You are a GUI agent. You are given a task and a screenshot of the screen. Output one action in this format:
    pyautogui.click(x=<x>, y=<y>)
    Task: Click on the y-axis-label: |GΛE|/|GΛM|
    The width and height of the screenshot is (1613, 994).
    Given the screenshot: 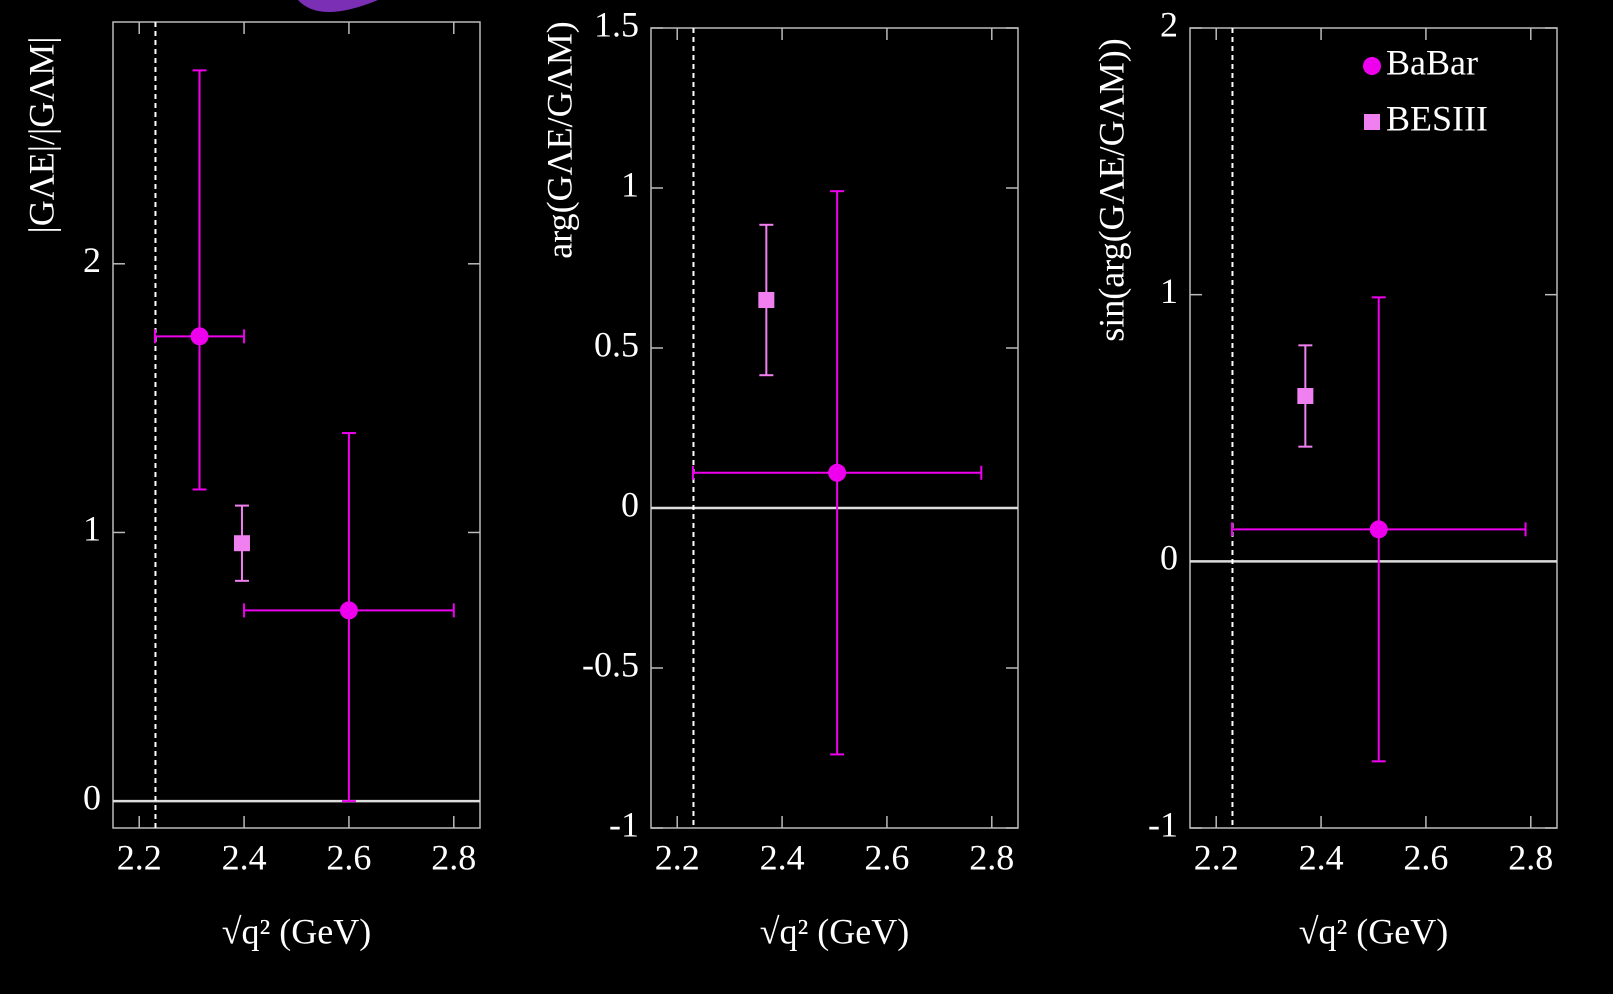 What is the action you would take?
    pyautogui.click(x=41, y=134)
    